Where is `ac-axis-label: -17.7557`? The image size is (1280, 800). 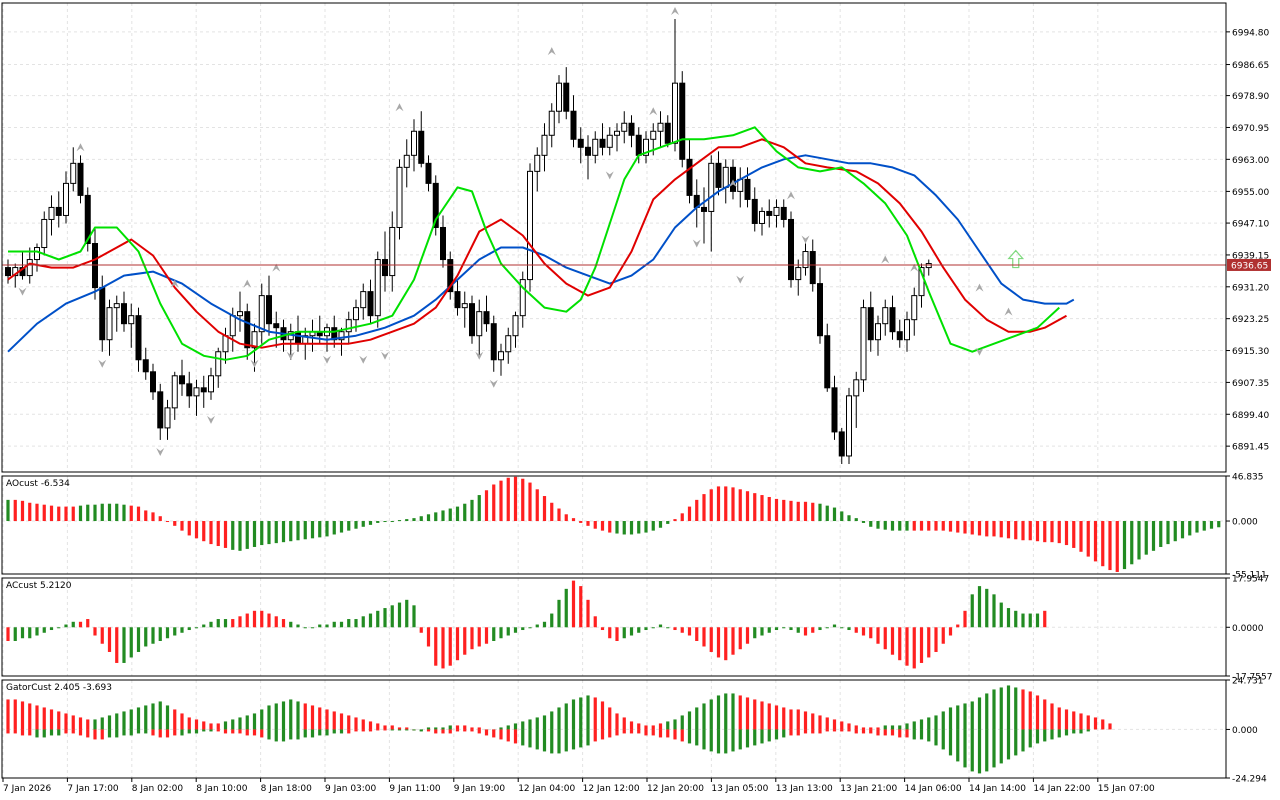
ac-axis-label: -17.7557 is located at coordinates (1252, 678).